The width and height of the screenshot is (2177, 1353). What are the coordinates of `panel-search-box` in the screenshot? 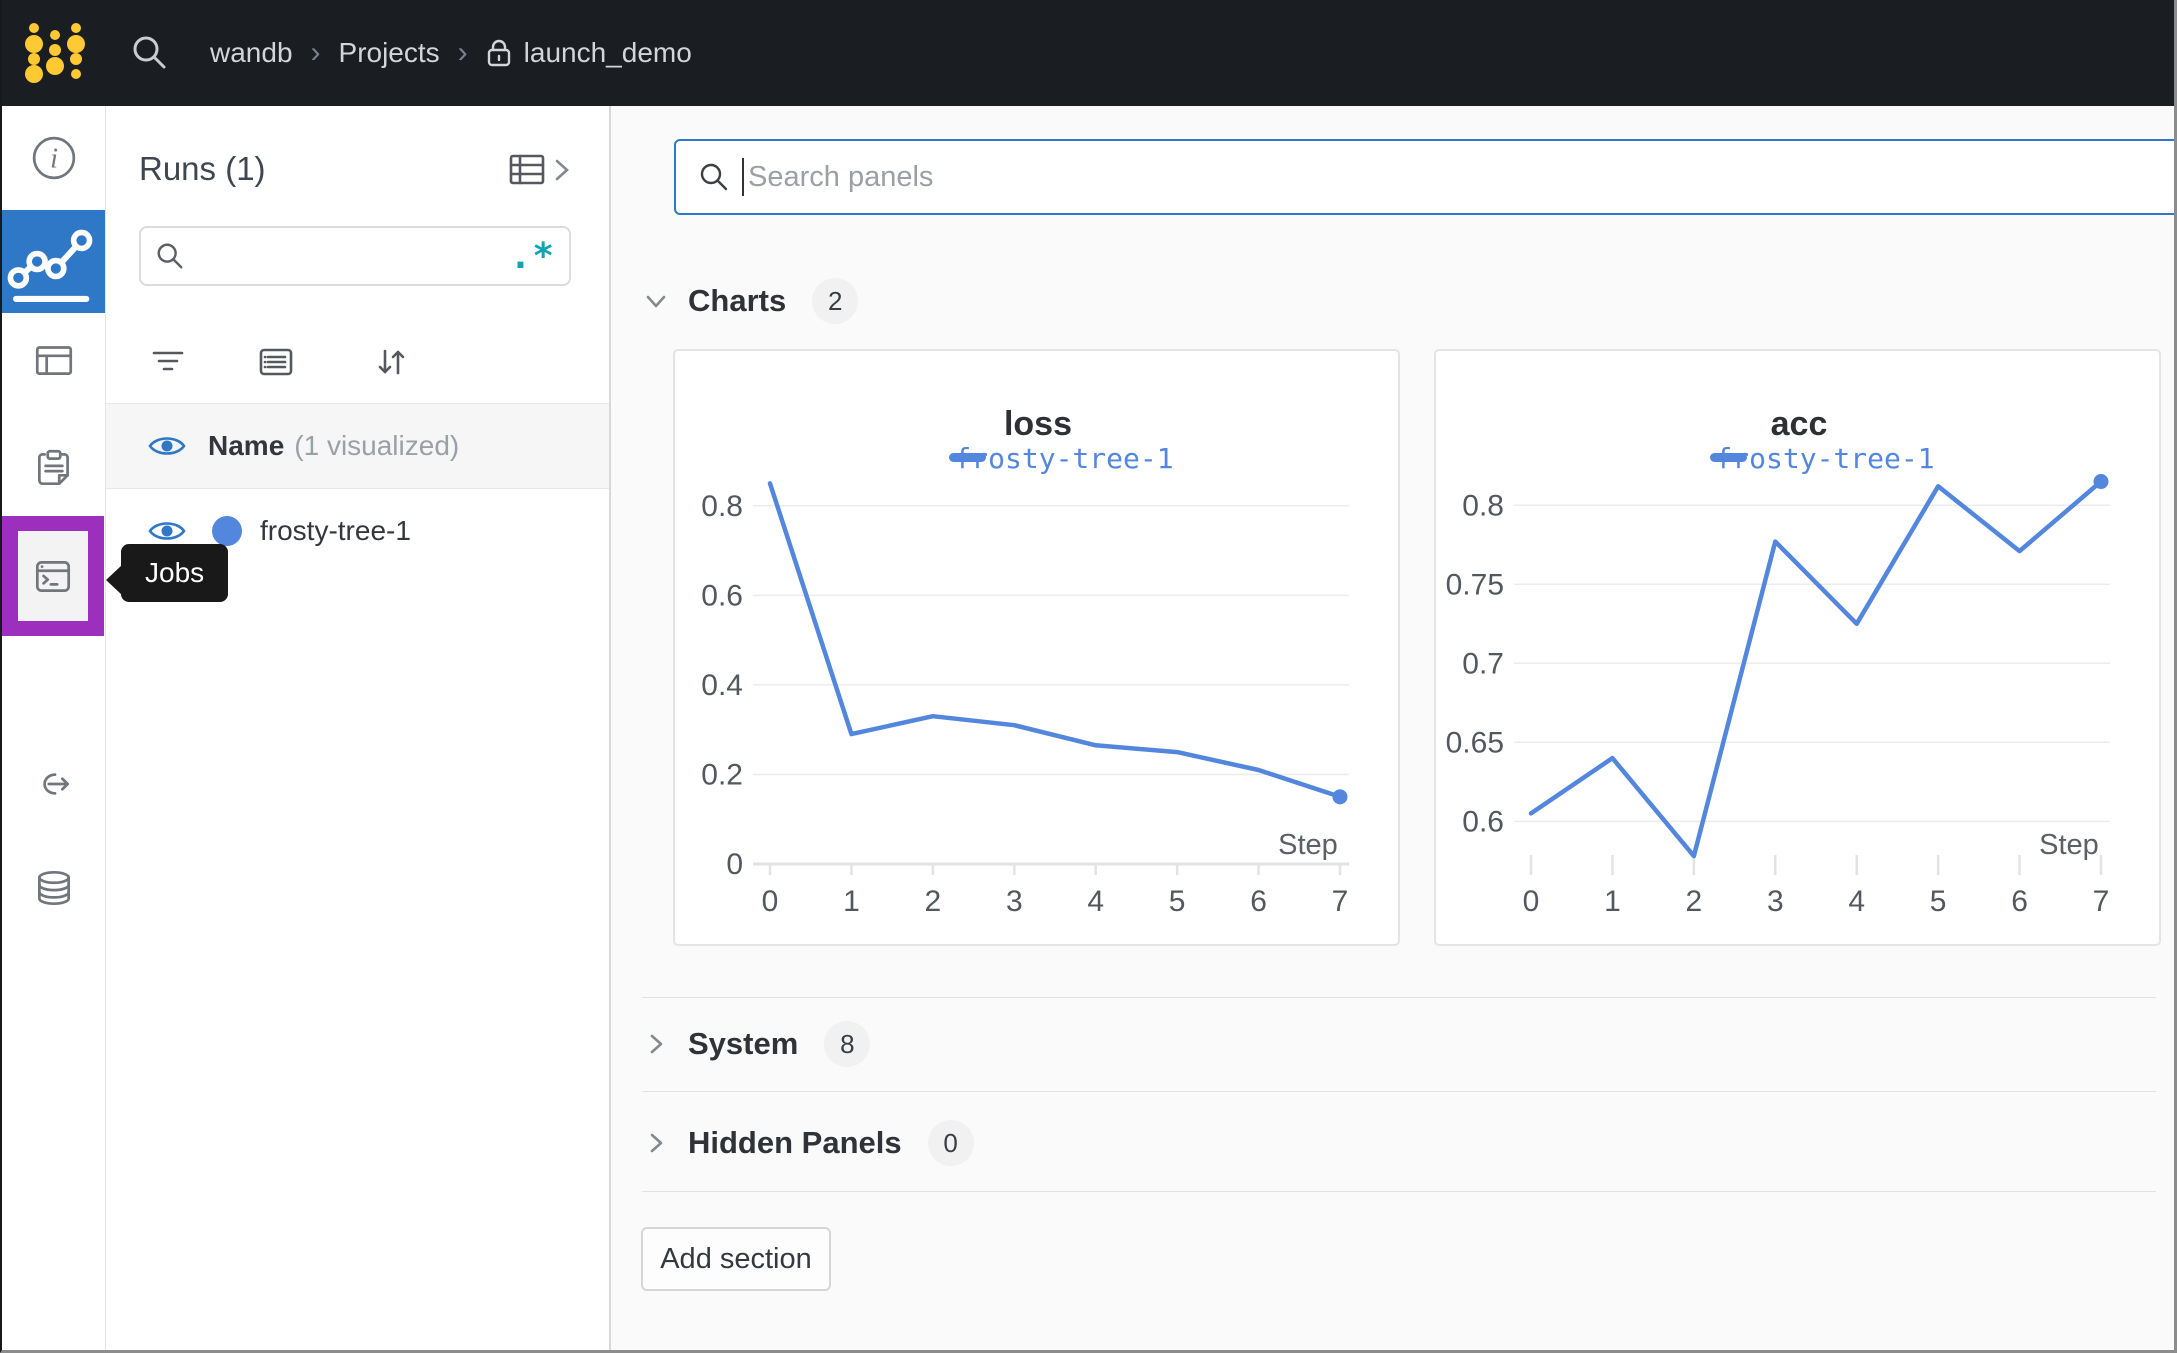 It's located at (1424, 177).